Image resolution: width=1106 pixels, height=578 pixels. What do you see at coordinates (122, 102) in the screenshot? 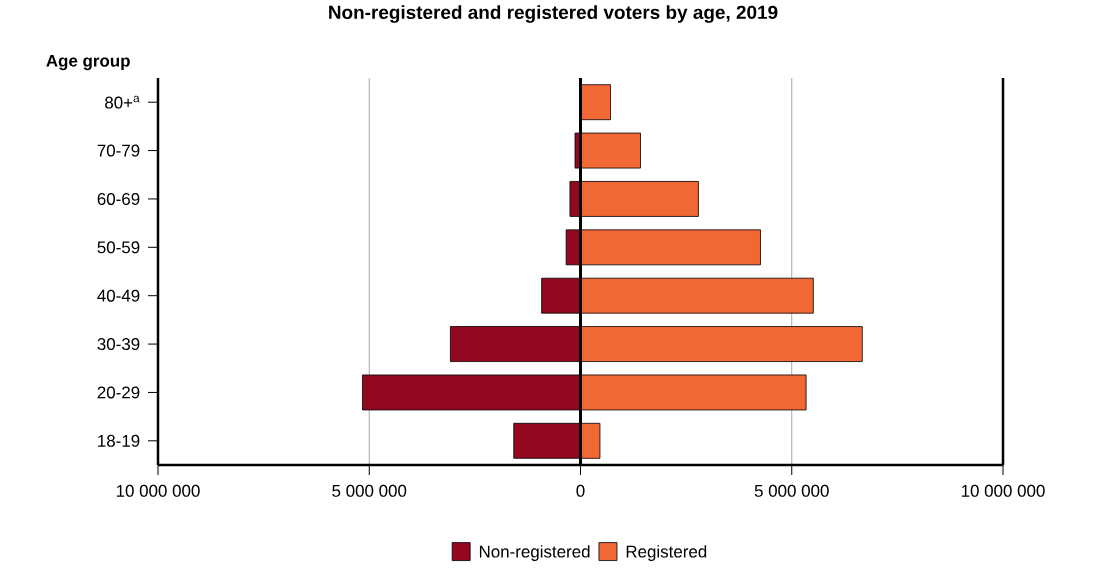
I see `y-tick-label: 80+$^{a}$` at bounding box center [122, 102].